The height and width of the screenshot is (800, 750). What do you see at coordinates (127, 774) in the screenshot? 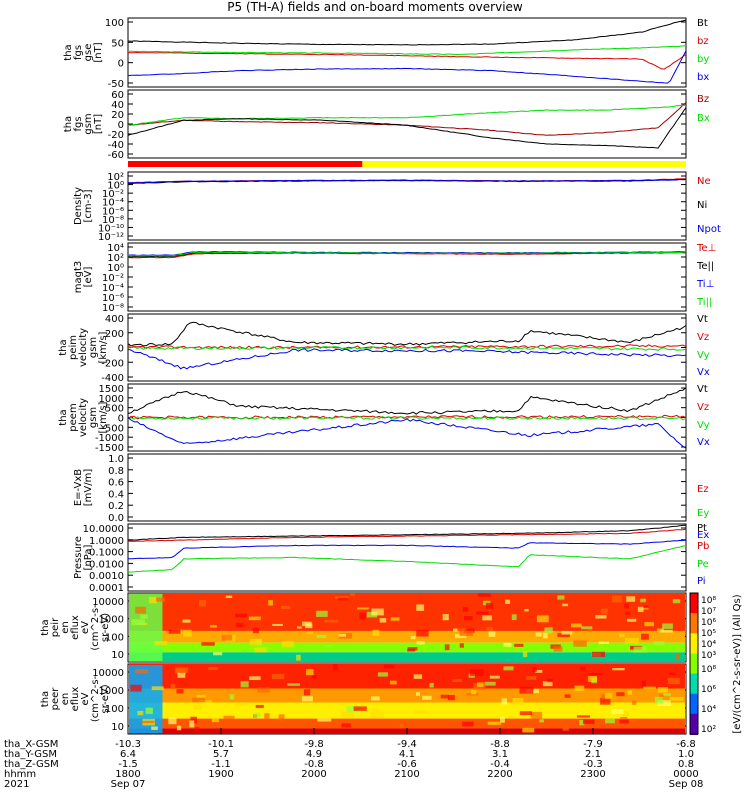
I see `x-axis-label: 1800` at bounding box center [127, 774].